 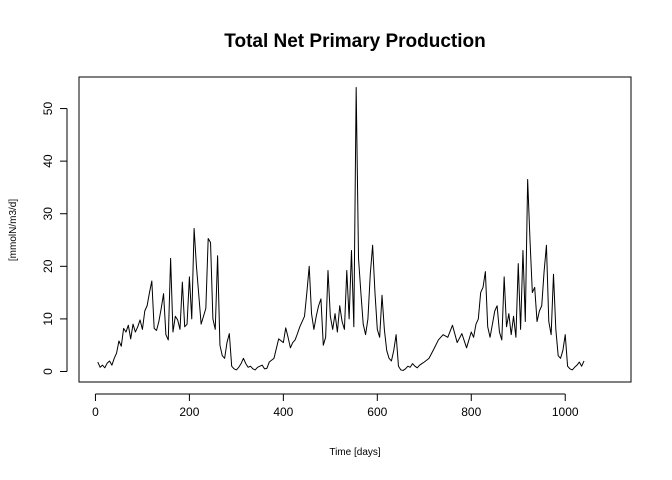 I want to click on x-tick-label-0: 0, so click(x=95, y=412).